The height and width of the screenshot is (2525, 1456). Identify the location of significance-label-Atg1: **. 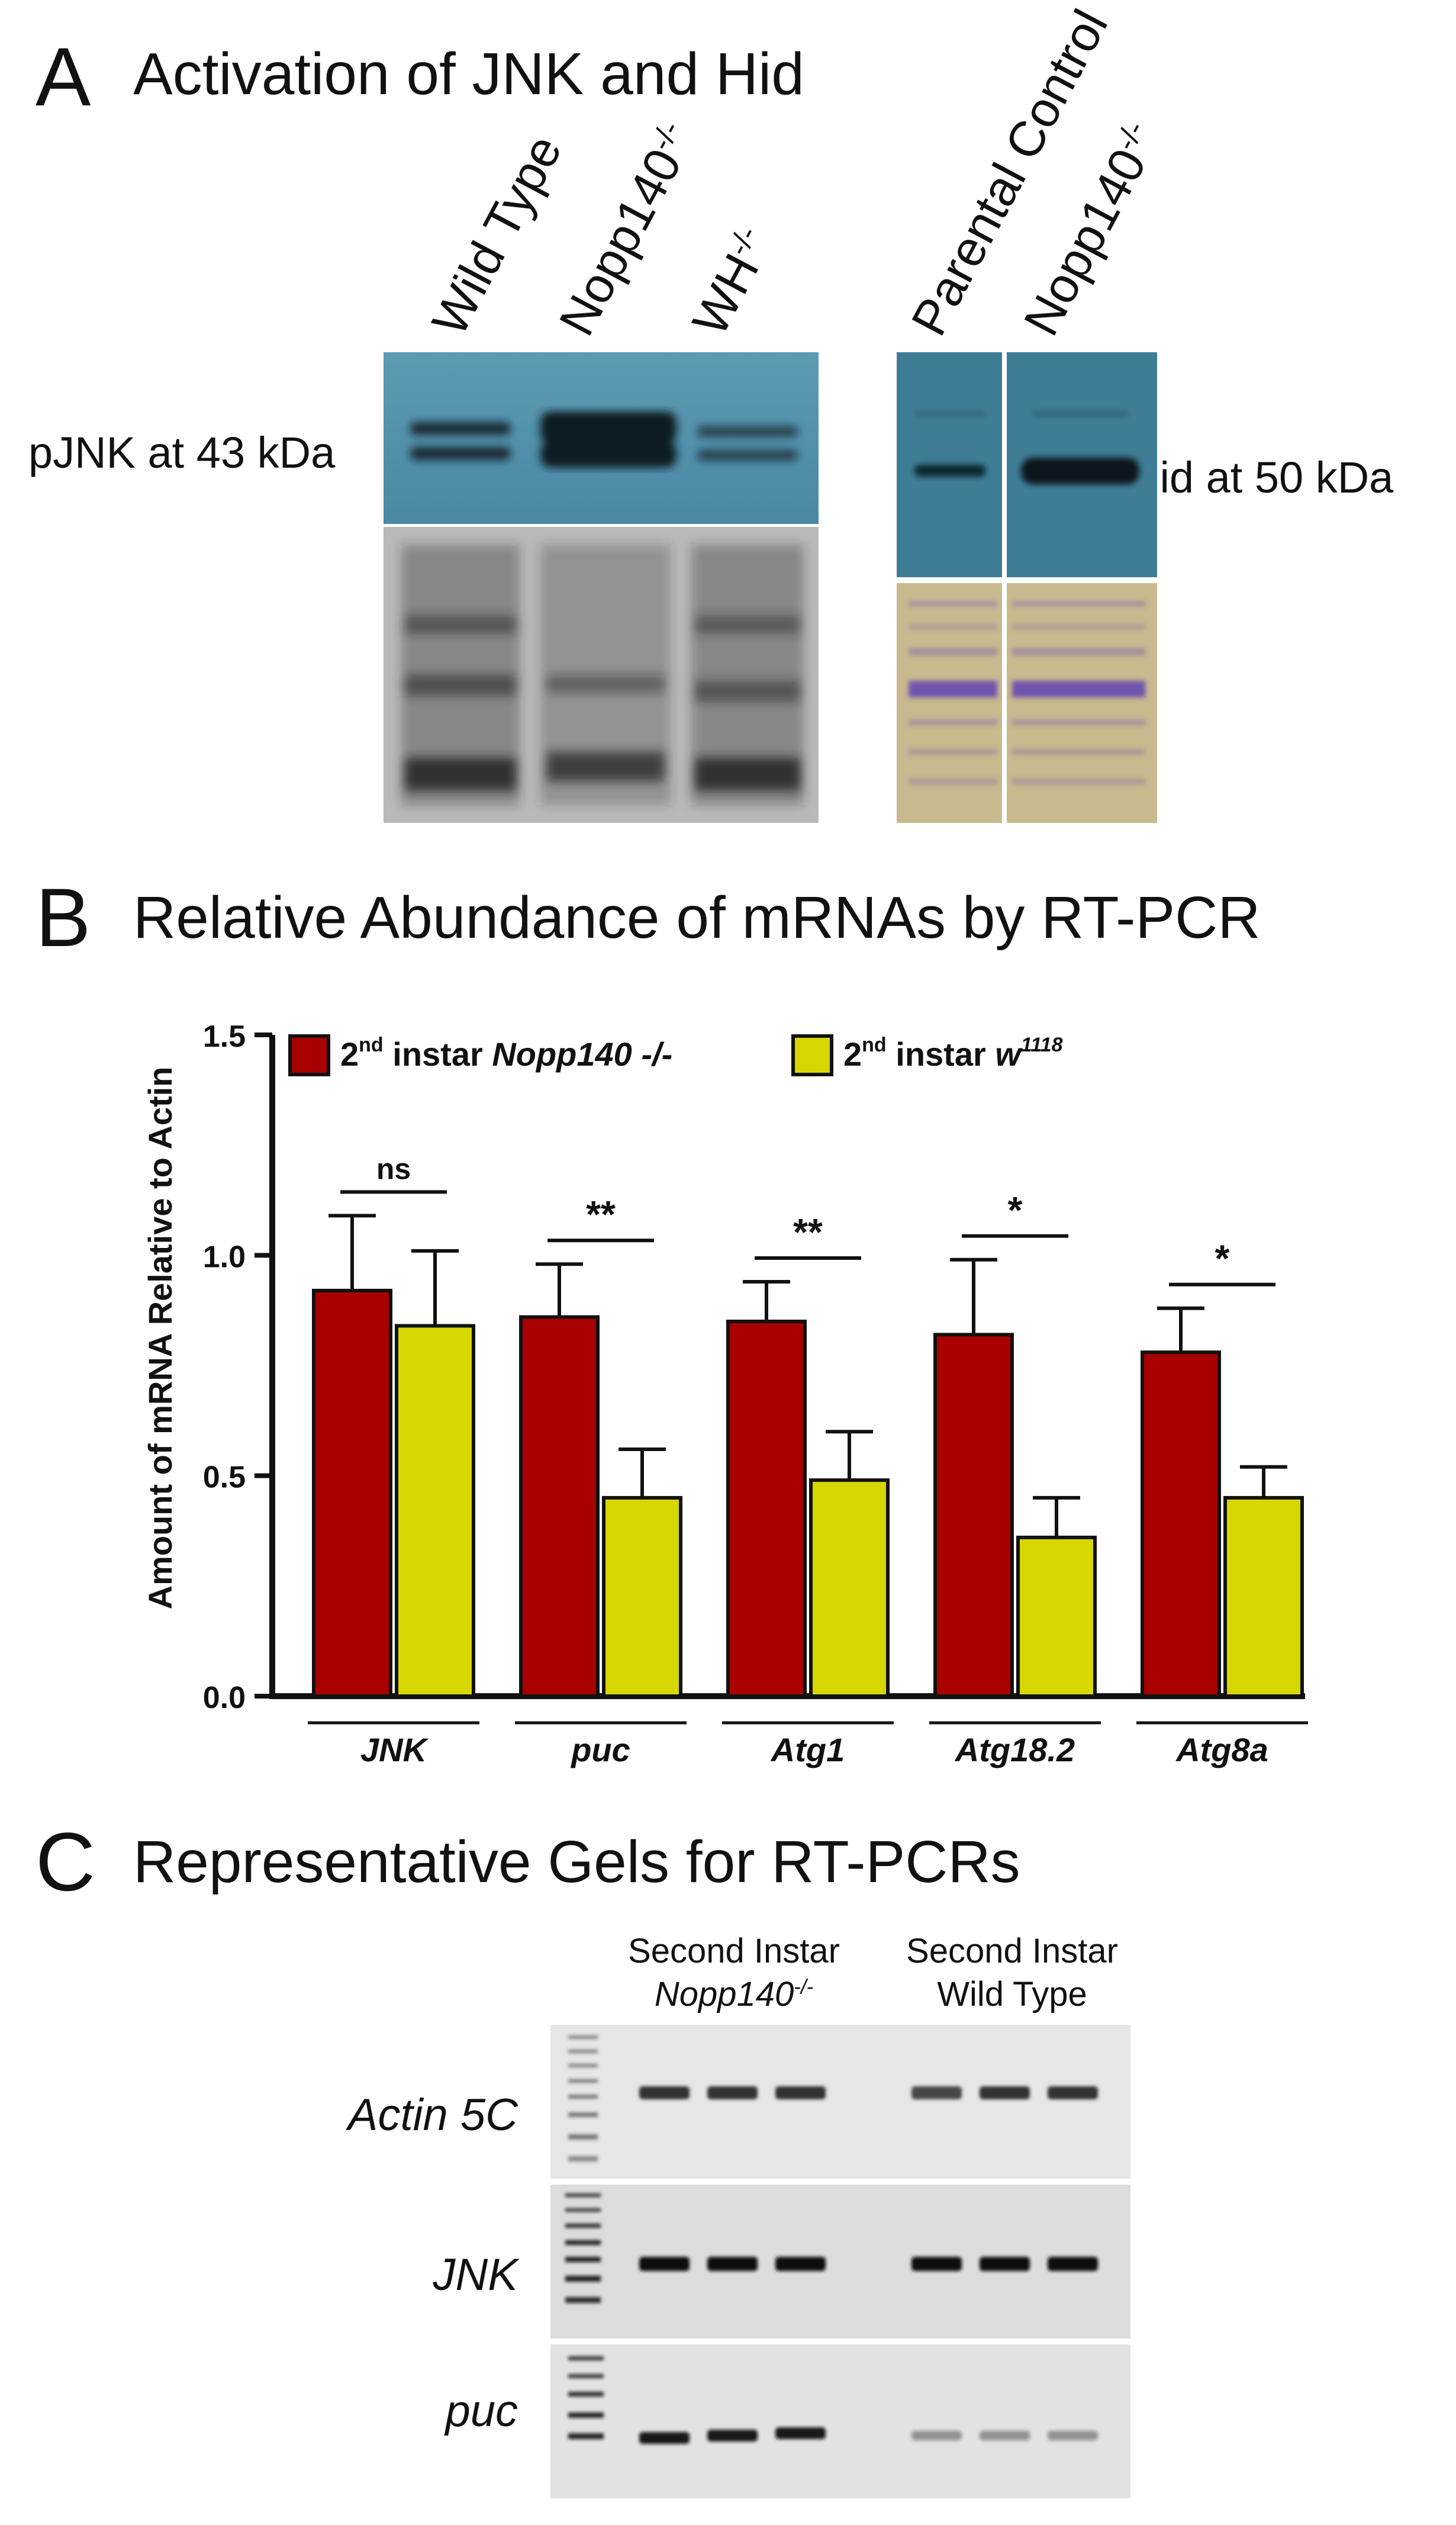
(808, 1232).